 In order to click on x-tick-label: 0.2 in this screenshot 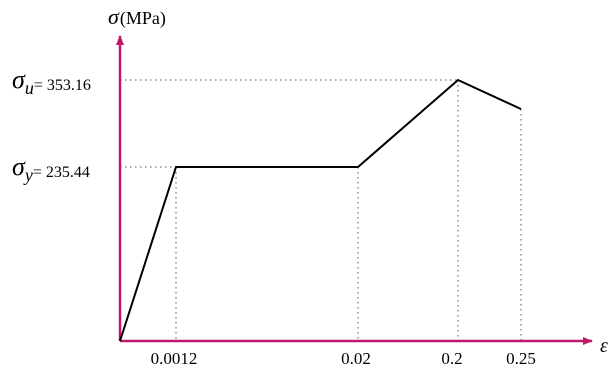, I will do `click(451, 358)`.